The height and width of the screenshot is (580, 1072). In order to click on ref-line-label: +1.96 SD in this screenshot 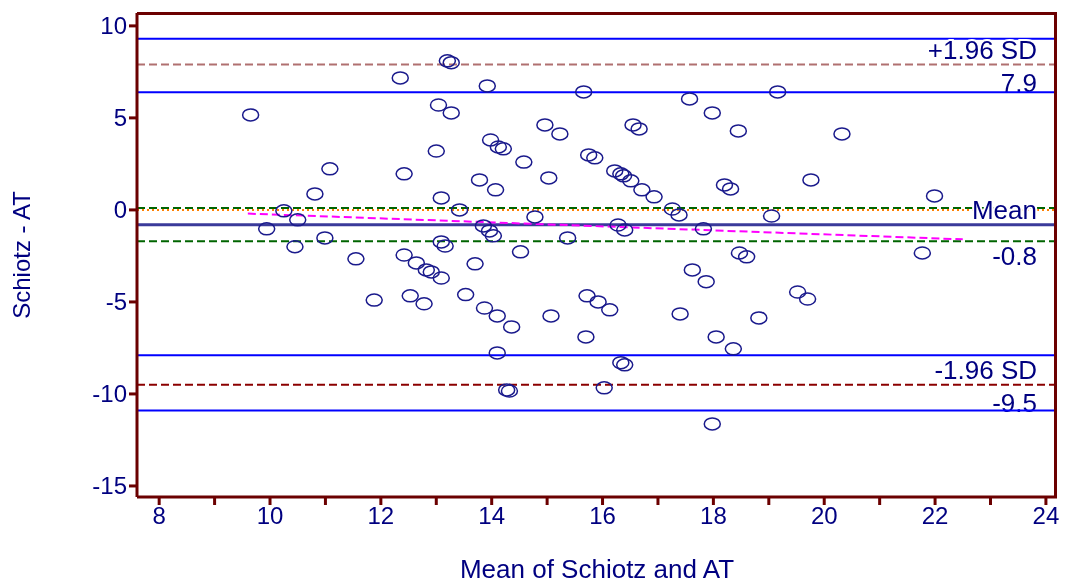, I will do `click(982, 49)`.